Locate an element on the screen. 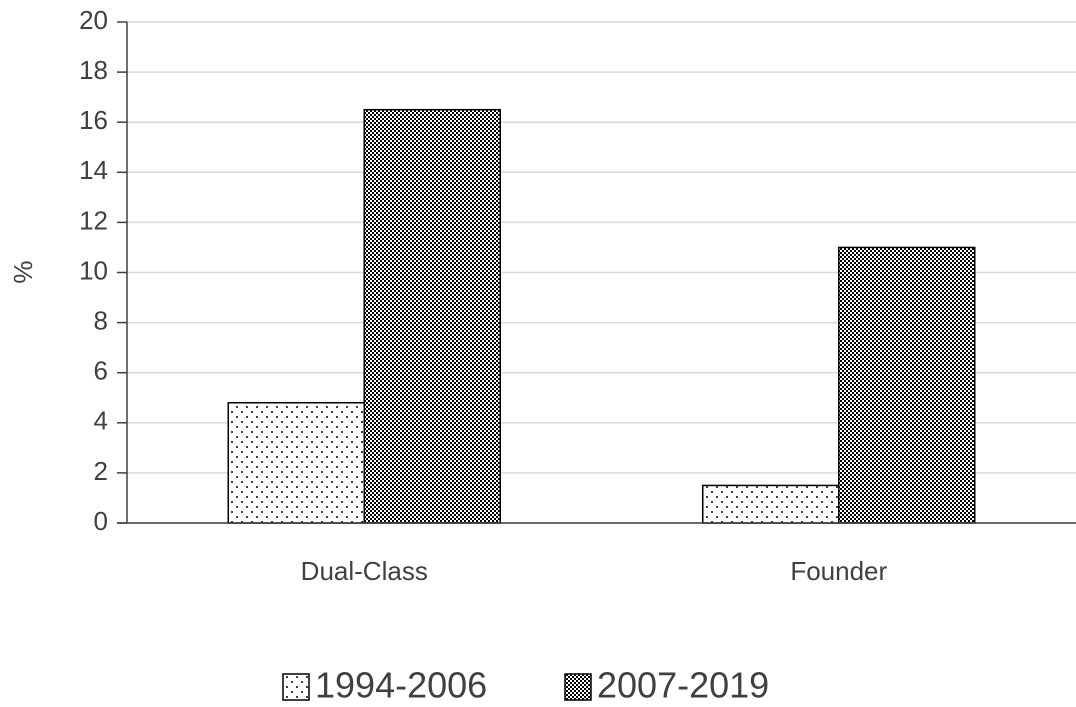 Image resolution: width=1076 pixels, height=707 pixels. y-tick-label: 14 is located at coordinates (93, 170).